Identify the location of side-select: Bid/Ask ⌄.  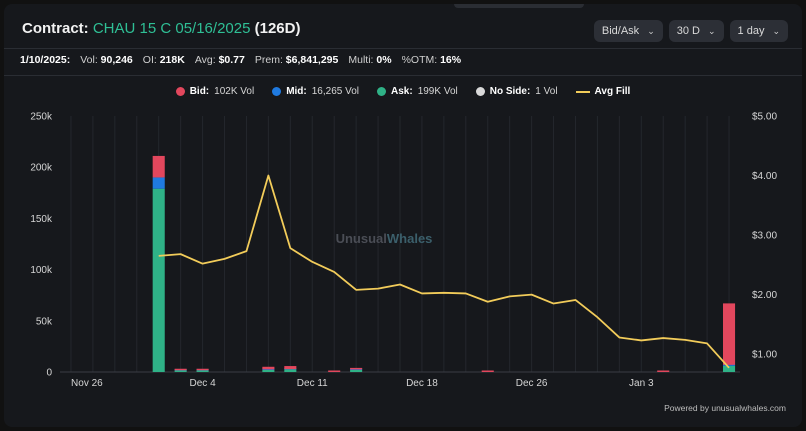
(628, 31).